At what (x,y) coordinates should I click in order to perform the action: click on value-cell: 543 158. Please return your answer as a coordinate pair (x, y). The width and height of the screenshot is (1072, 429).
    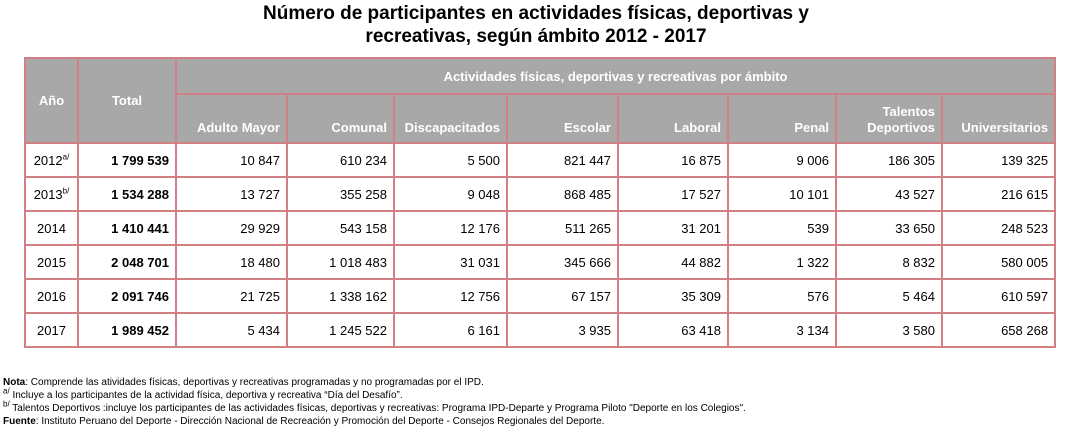
    Looking at the image, I should click on (340, 228).